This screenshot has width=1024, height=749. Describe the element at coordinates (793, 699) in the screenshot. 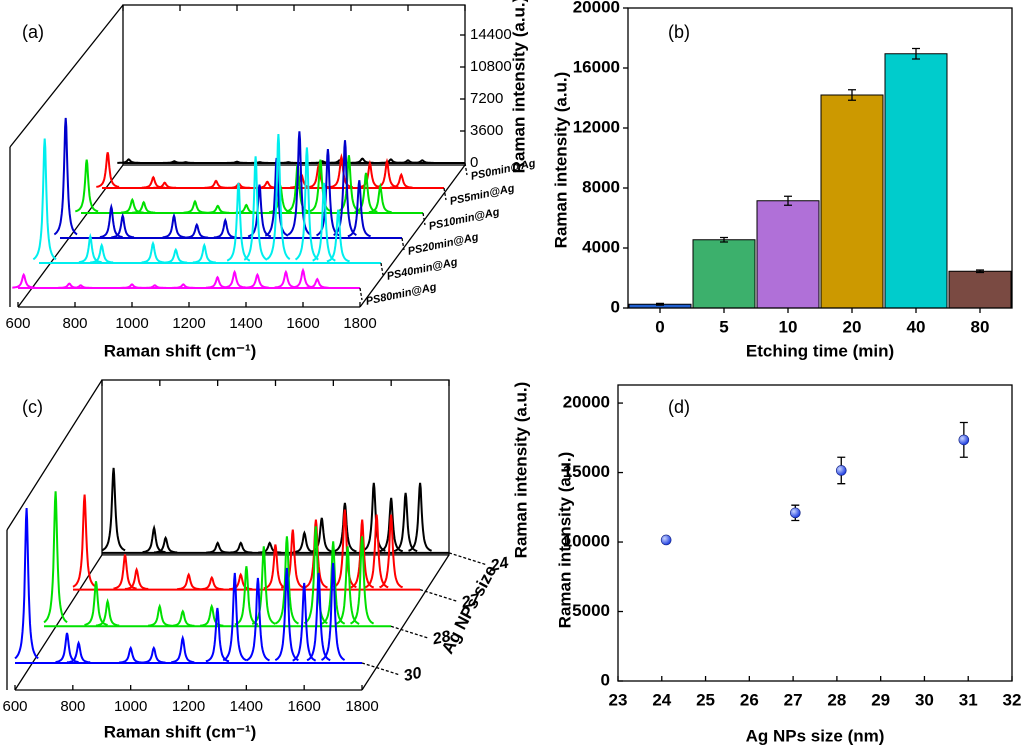

I see `x-tick-label: 27` at that location.